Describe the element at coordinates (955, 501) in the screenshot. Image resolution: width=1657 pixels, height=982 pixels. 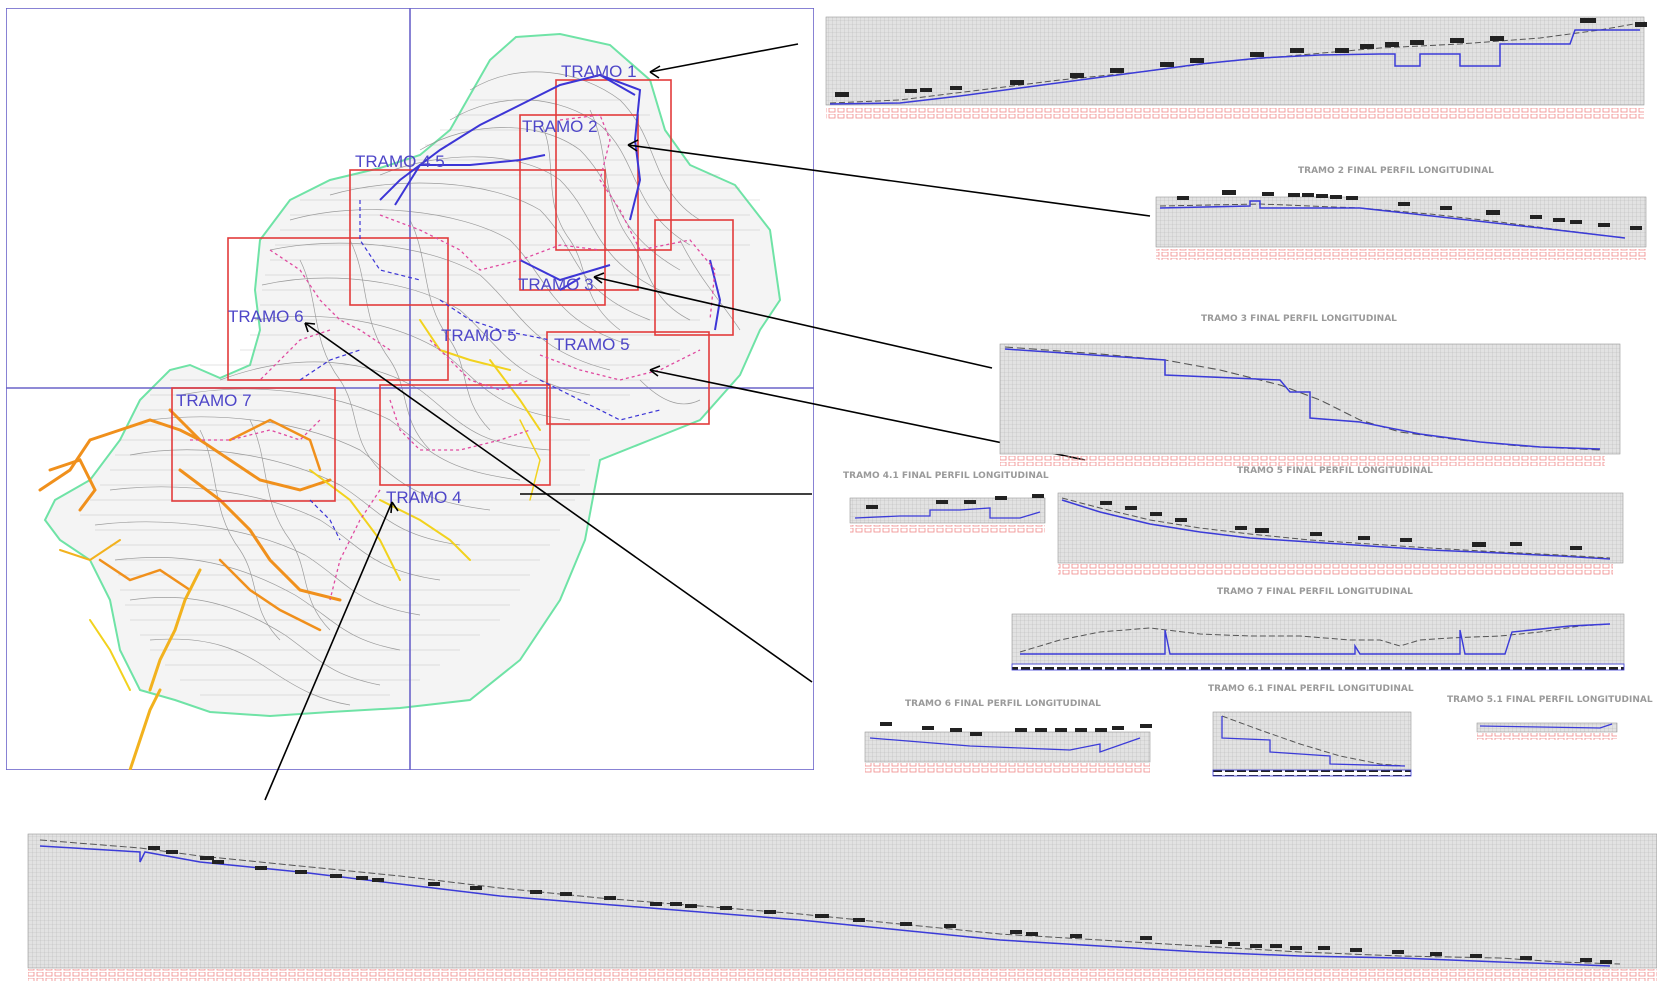
I see `profile-tramo-4-1-markers` at that location.